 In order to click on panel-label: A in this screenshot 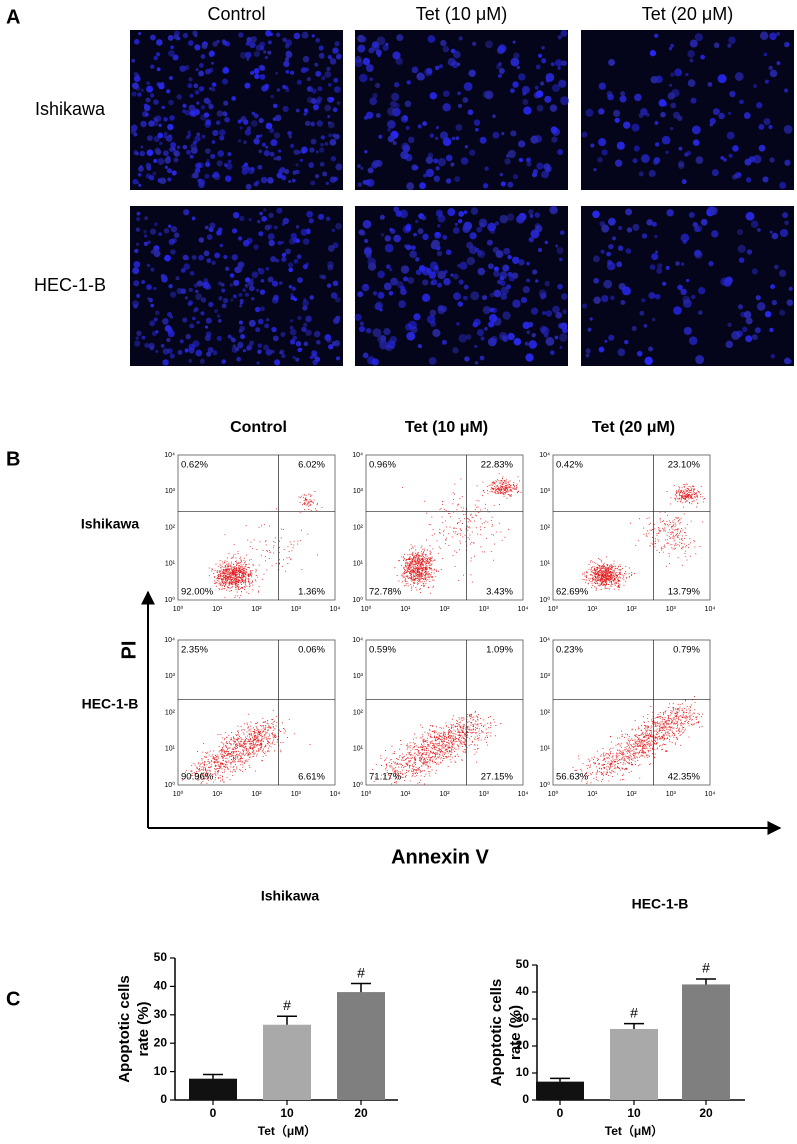, I will do `click(13, 17)`.